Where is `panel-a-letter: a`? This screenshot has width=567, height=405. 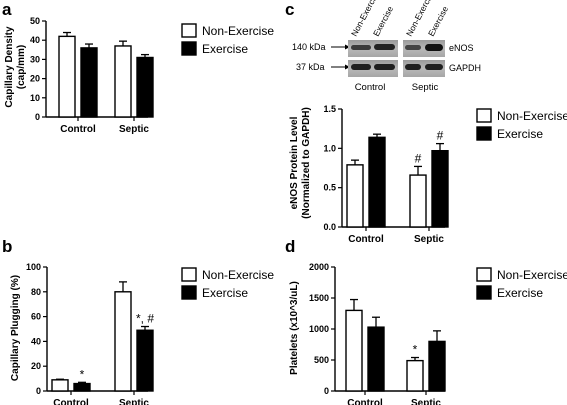
panel-a-letter: a is located at coordinates (7, 9).